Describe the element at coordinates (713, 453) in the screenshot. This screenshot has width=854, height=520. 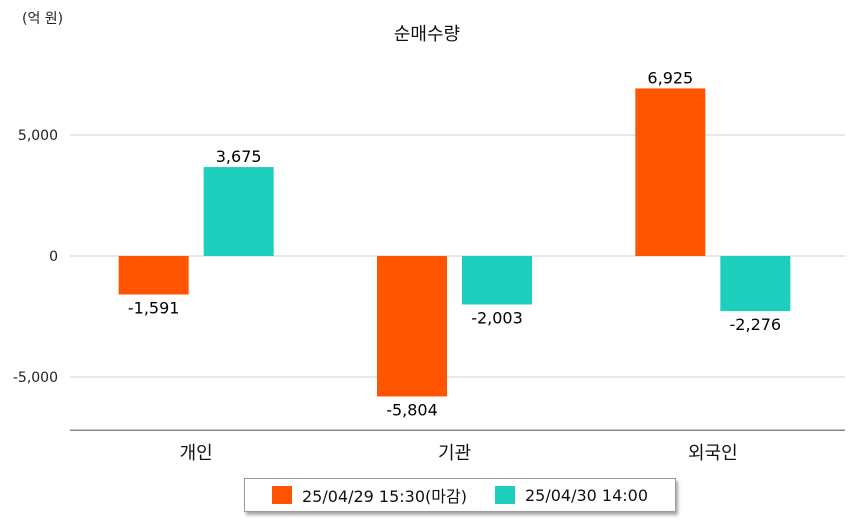
I see `x-tick-label: 외국인` at that location.